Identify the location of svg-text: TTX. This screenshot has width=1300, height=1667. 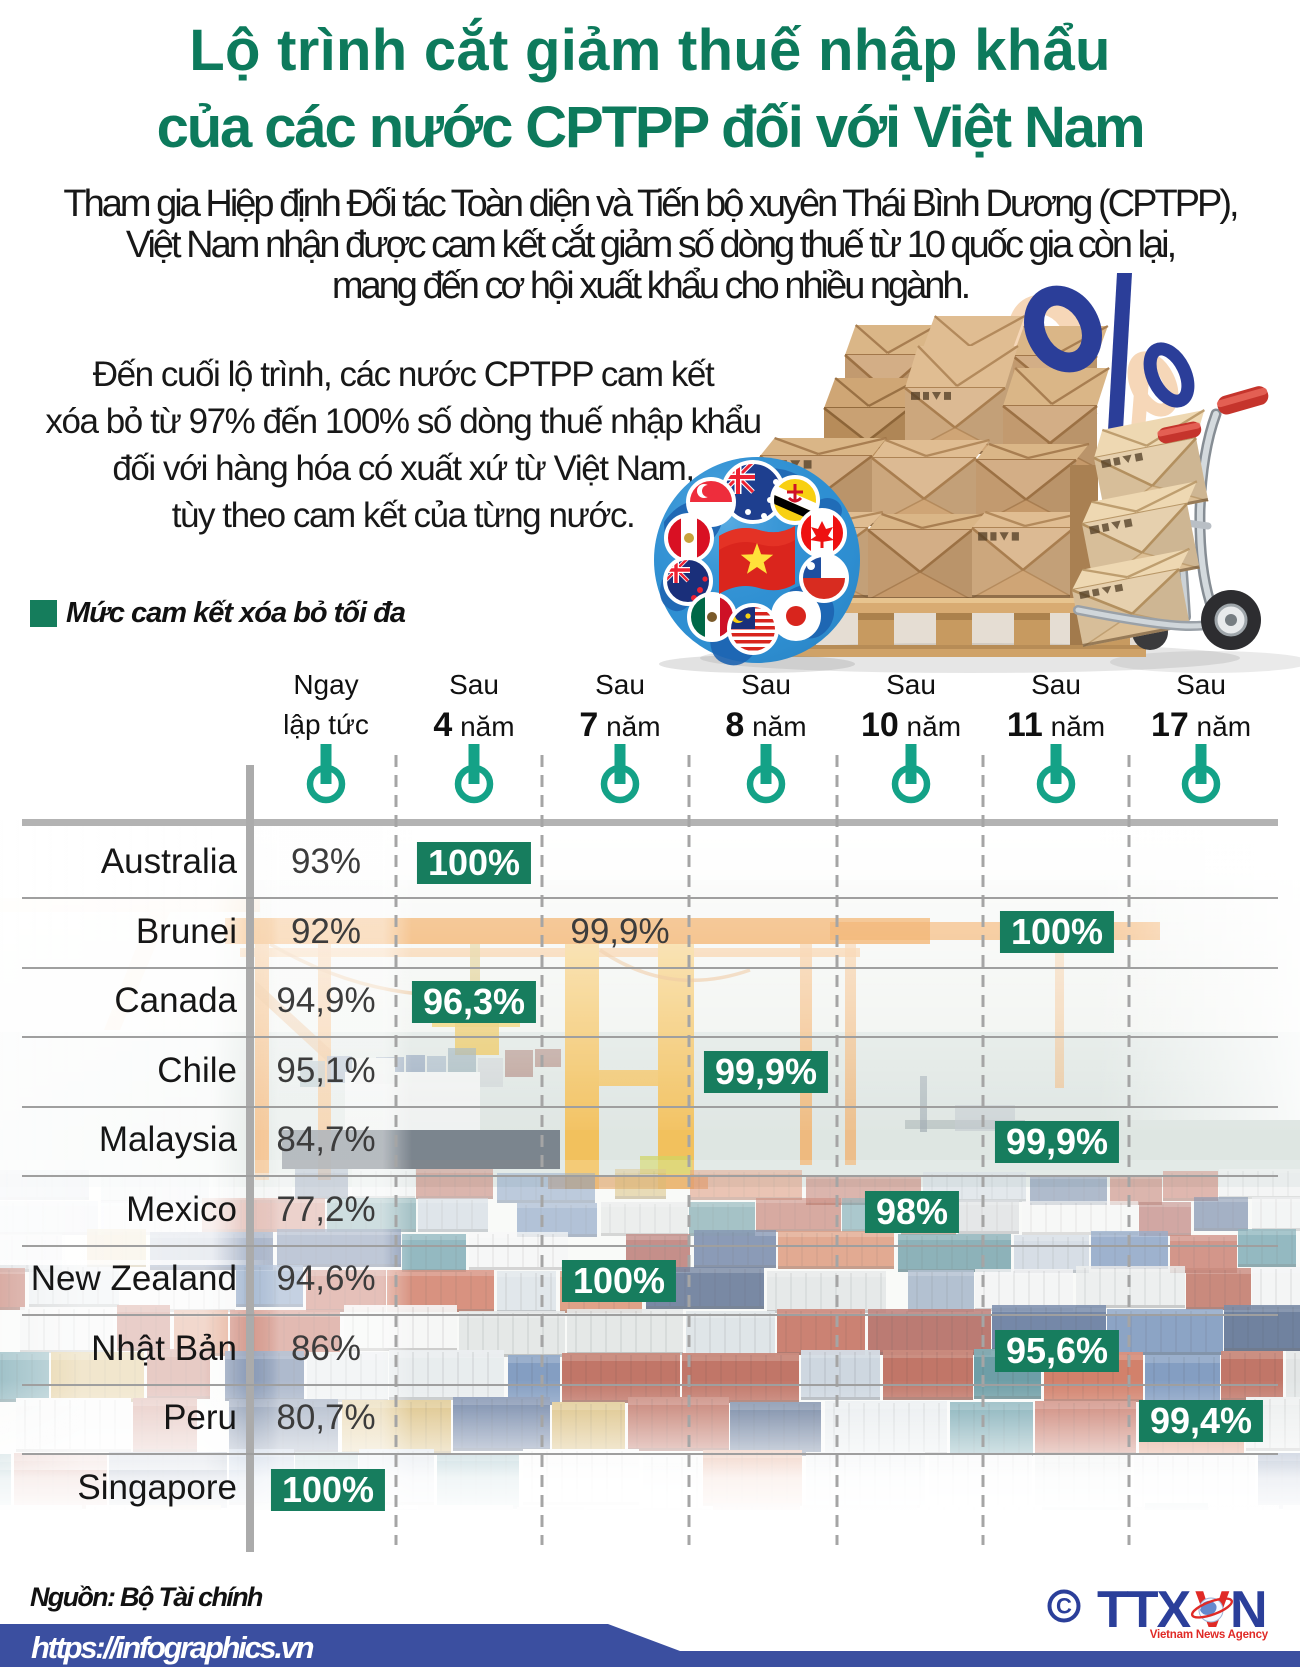
(1144, 1611).